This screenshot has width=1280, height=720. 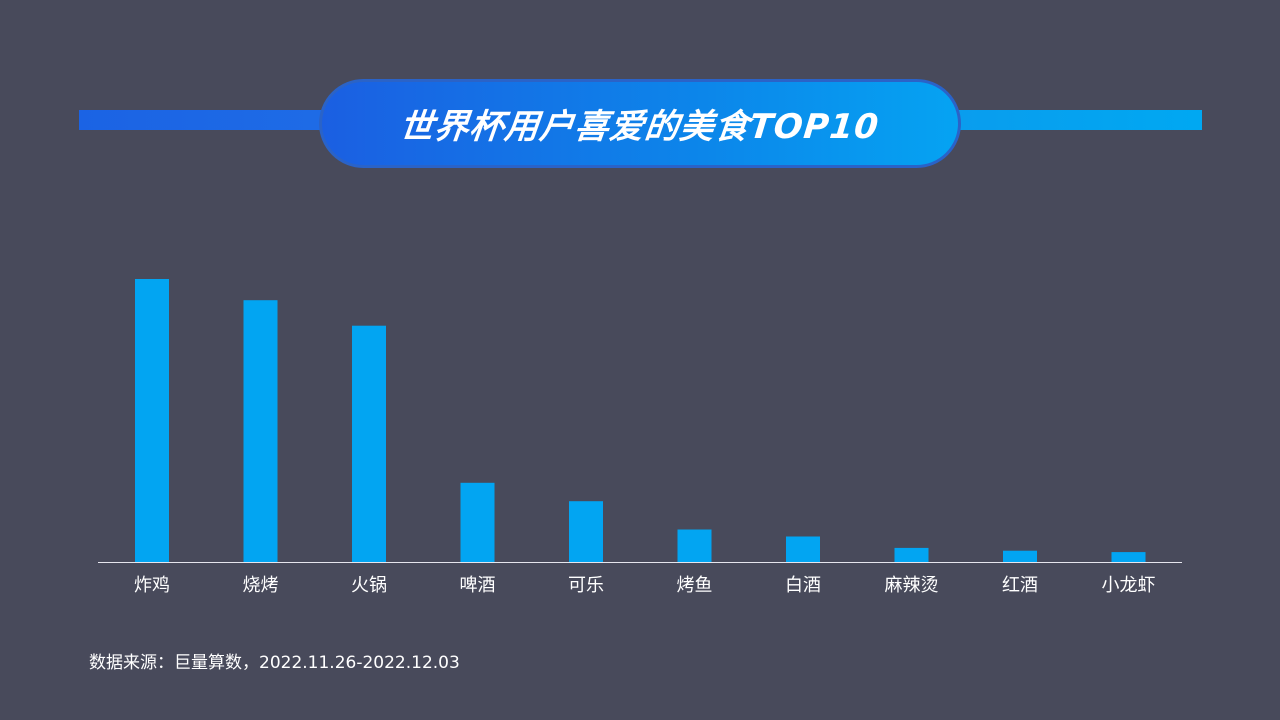 What do you see at coordinates (912, 585) in the screenshot?
I see `category-label: 麻辣烫` at bounding box center [912, 585].